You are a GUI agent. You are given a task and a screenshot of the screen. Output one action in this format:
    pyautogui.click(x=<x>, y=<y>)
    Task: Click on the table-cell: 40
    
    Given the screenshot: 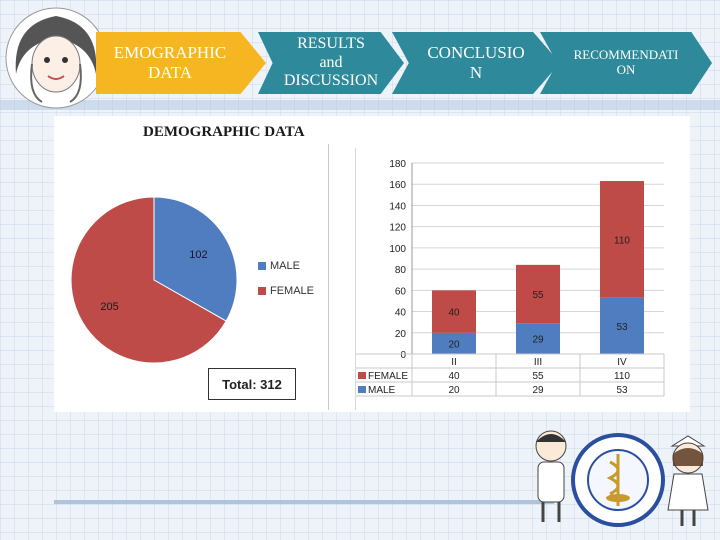 What is the action you would take?
    pyautogui.click(x=454, y=376)
    